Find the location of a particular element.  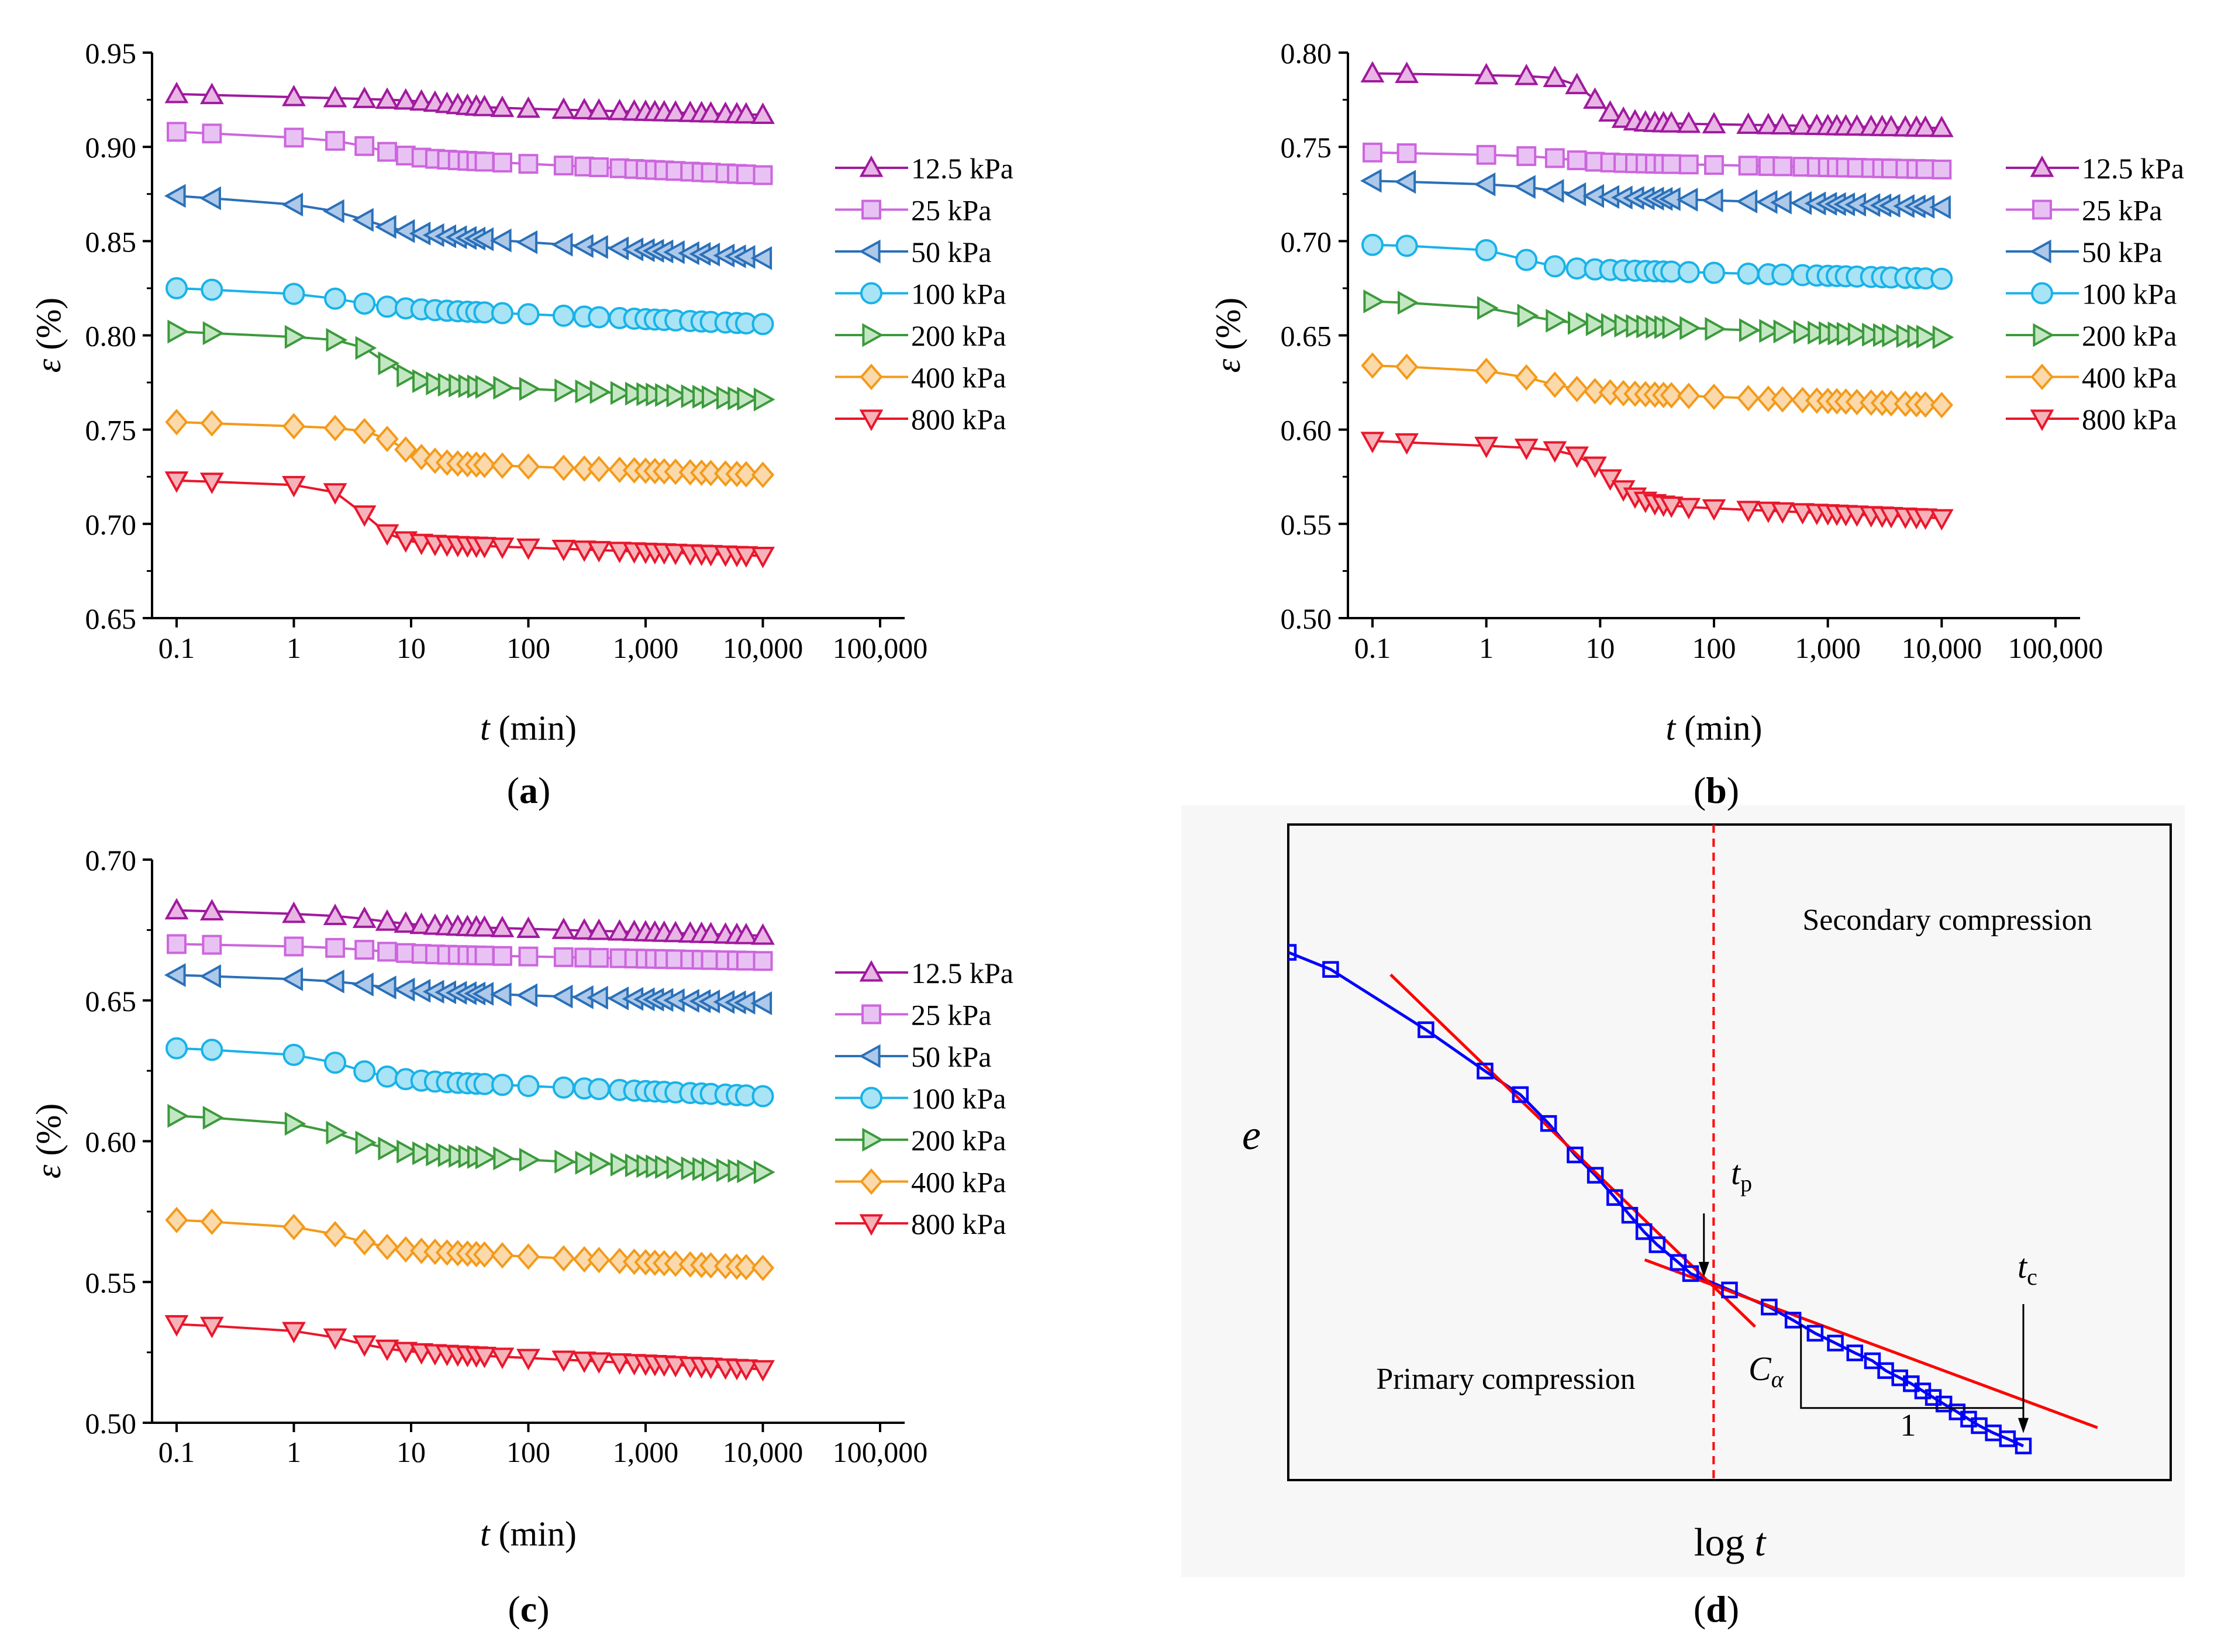

y-tick-label: 0.85 is located at coordinates (111, 241).